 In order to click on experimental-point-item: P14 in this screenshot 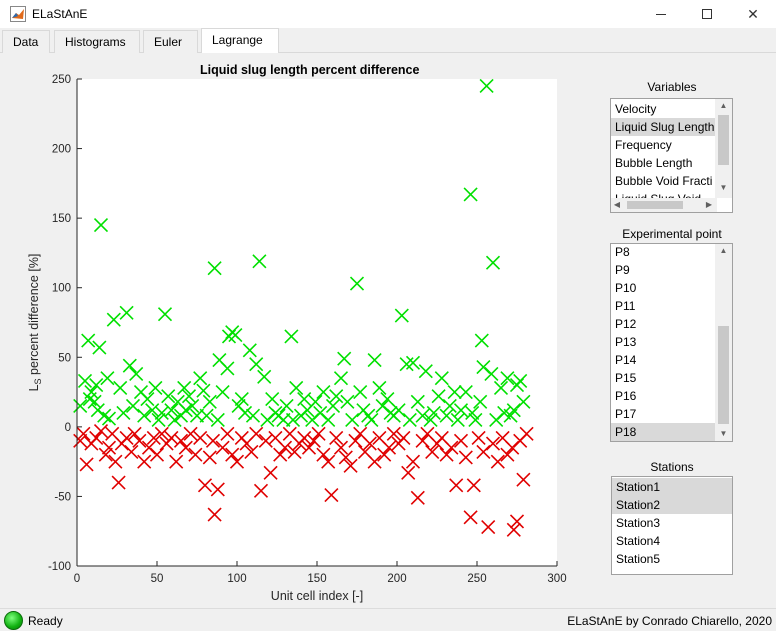, I will do `click(626, 360)`.